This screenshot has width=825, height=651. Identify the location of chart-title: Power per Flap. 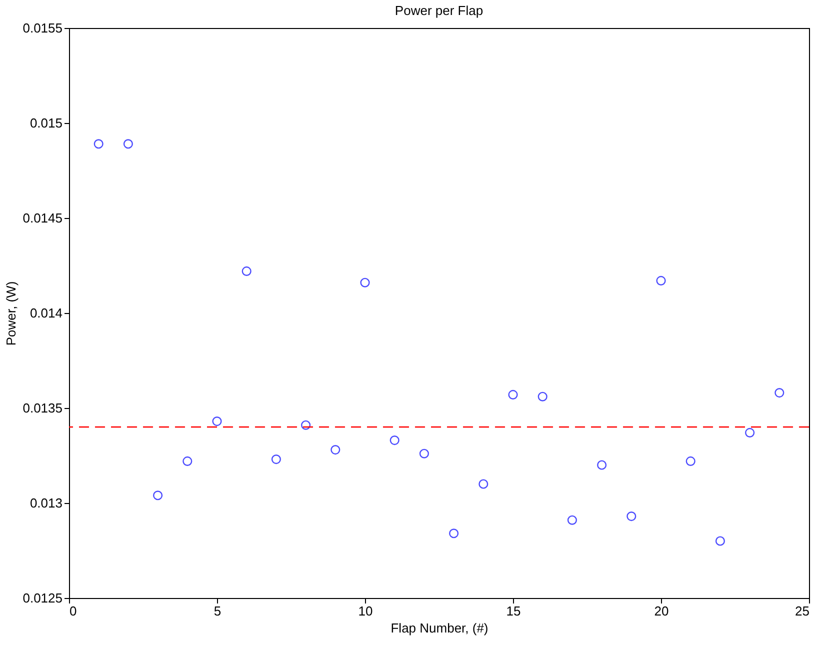
(439, 10).